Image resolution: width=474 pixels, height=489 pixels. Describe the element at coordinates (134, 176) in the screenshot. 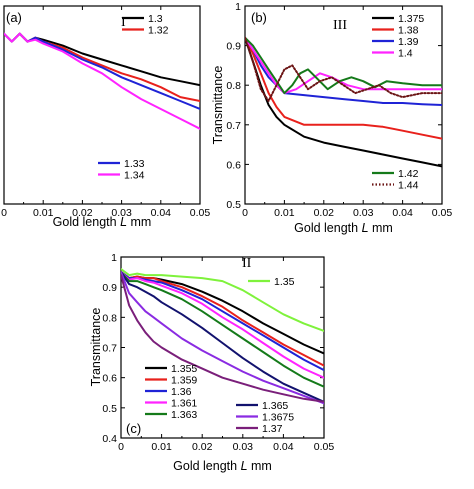

I see `legend-label: 1.34` at that location.